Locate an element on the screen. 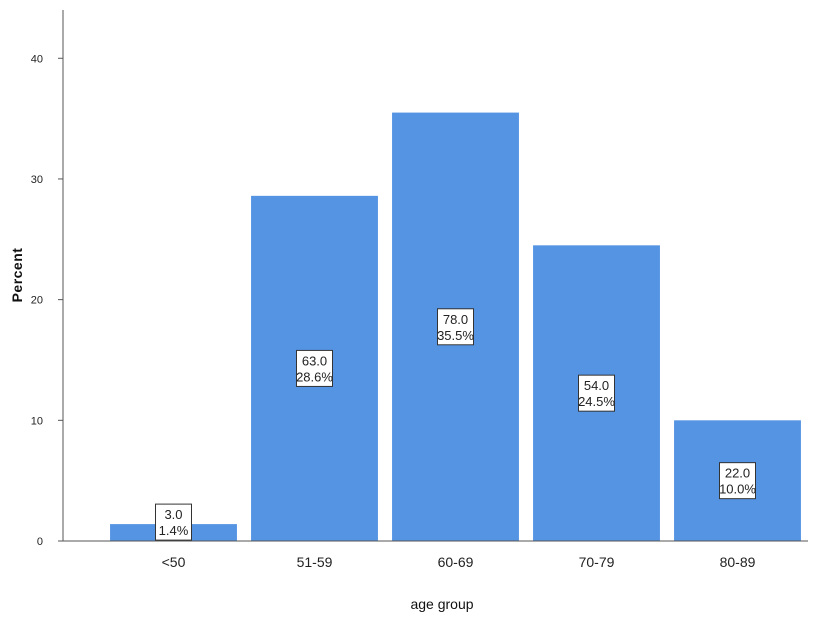  data-label-count: 63.0 is located at coordinates (314, 360).